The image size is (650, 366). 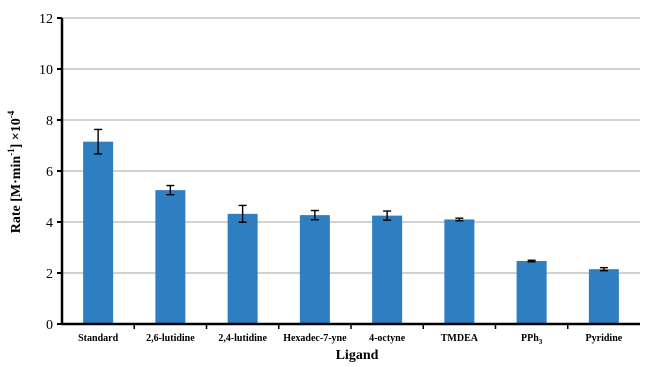 I want to click on x-tick-label-5: TMDEA, so click(x=460, y=338).